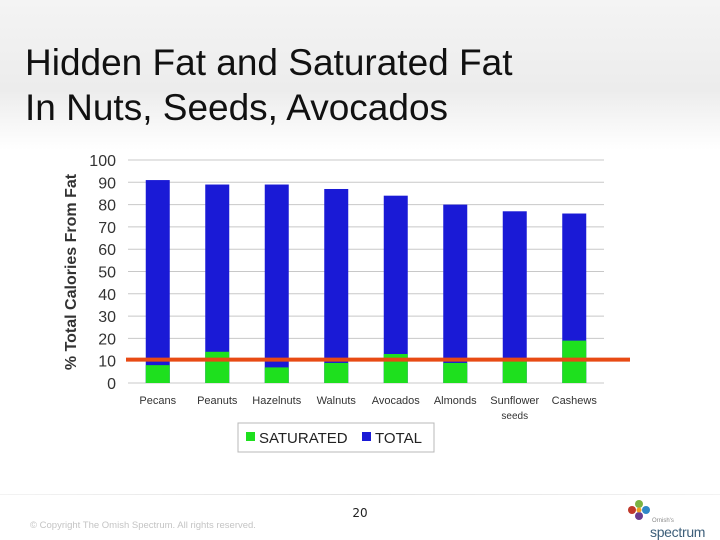 The width and height of the screenshot is (720, 540). I want to click on x-tick-label: Sunflower, so click(514, 401).